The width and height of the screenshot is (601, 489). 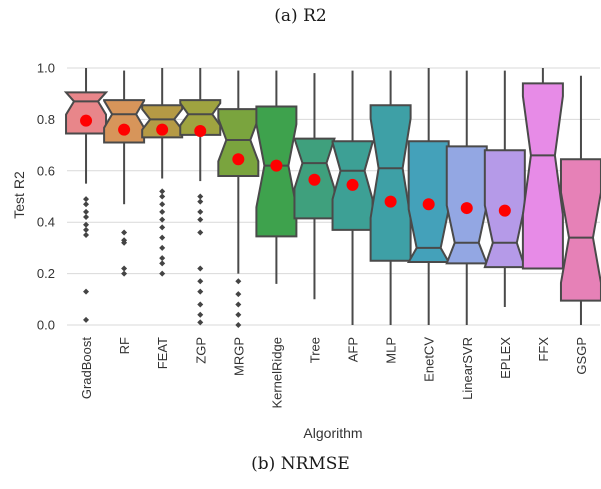 What do you see at coordinates (46, 273) in the screenshot?
I see `y-tick-label: 0.2` at bounding box center [46, 273].